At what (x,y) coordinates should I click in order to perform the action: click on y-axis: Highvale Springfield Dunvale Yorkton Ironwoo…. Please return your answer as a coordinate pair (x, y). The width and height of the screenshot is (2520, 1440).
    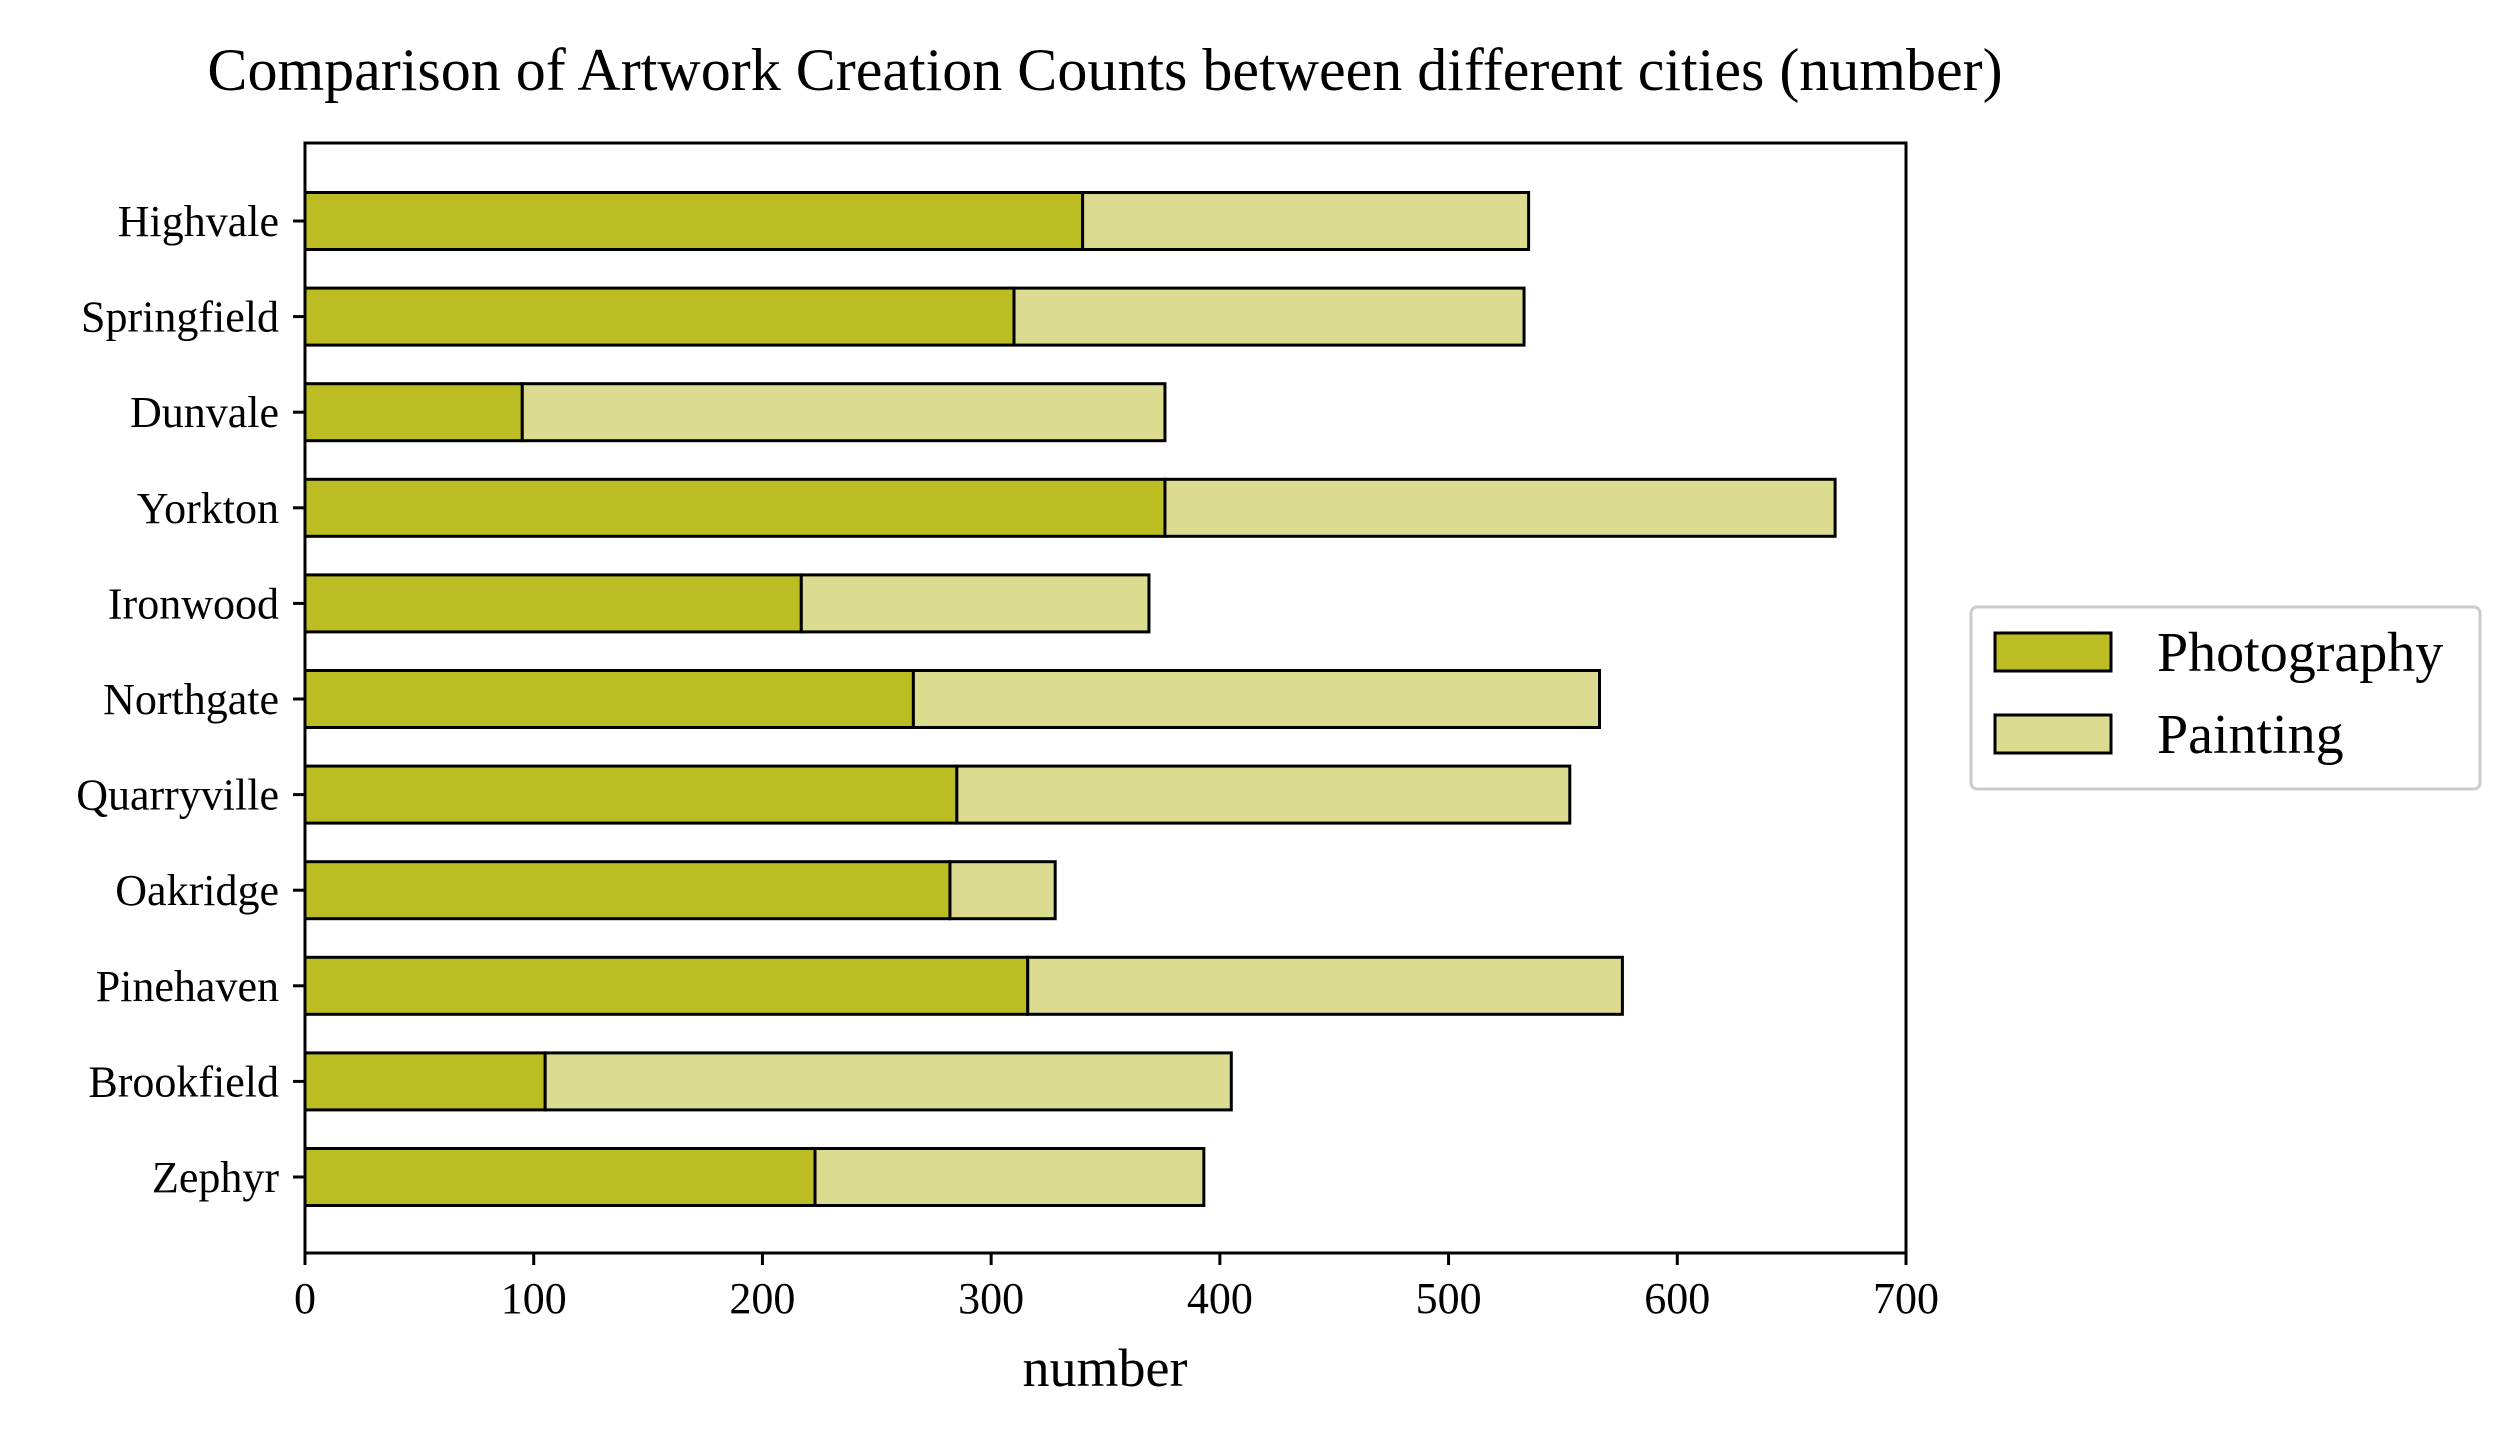
    Looking at the image, I should click on (190, 699).